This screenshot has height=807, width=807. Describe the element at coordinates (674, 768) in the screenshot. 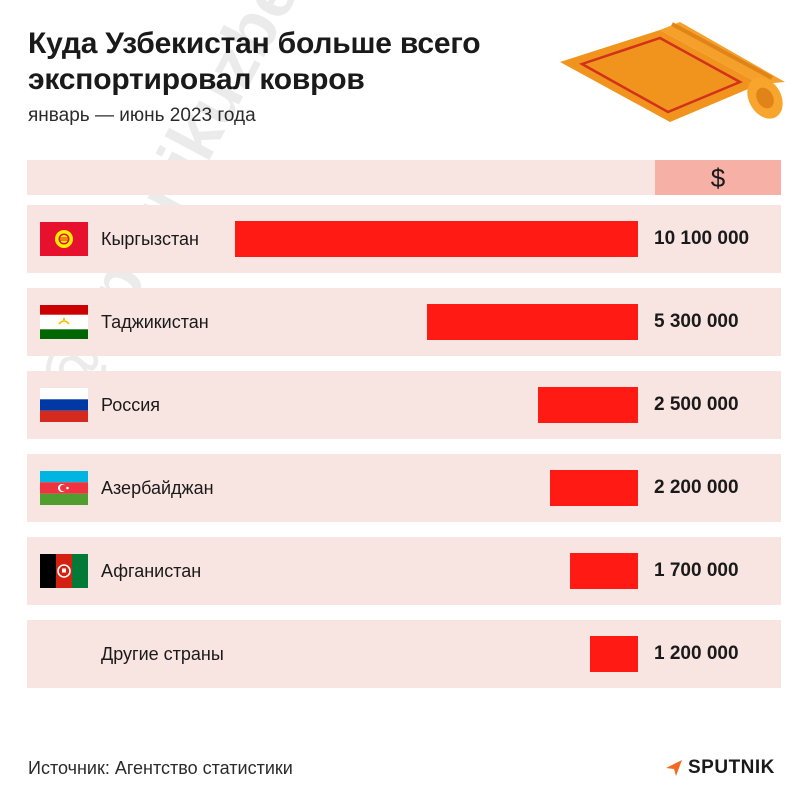

I see `sputnik-logo-icon` at that location.